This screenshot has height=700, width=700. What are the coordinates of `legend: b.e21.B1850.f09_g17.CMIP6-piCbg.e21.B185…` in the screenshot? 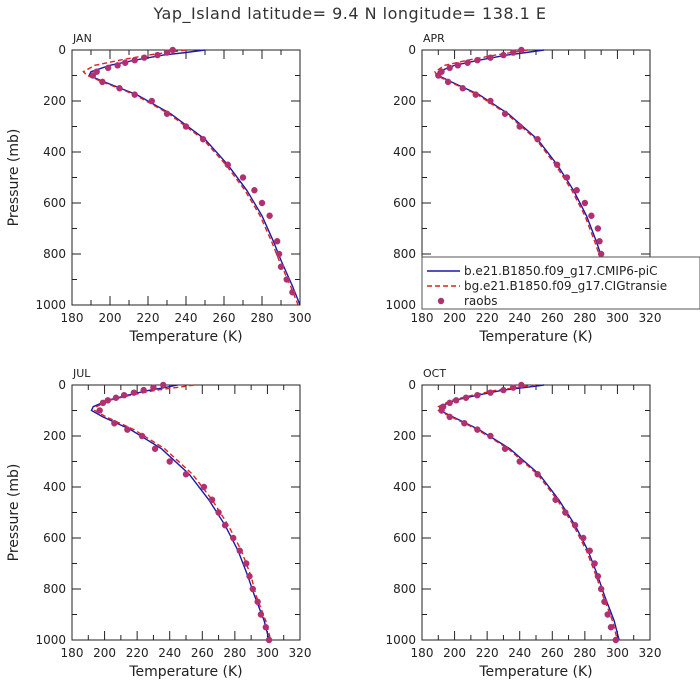 It's located at (560, 283).